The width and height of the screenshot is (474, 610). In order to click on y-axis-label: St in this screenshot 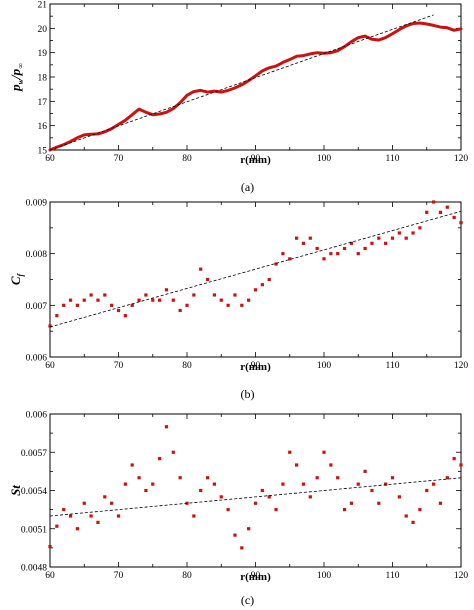, I will do `click(15, 490)`.